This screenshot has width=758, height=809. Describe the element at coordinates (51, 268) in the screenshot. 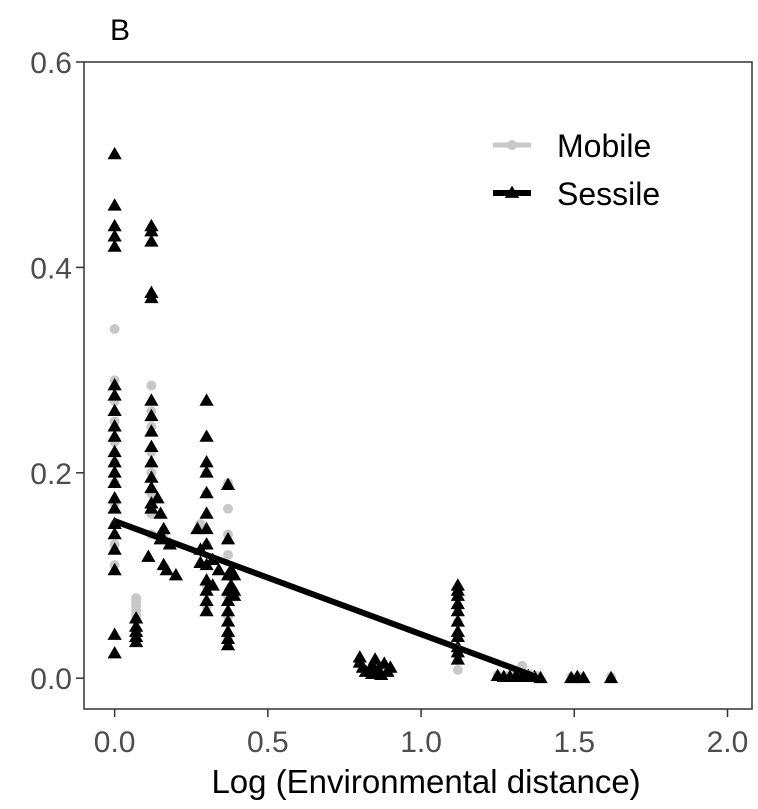

I see `y-tick-label: 0.4` at that location.